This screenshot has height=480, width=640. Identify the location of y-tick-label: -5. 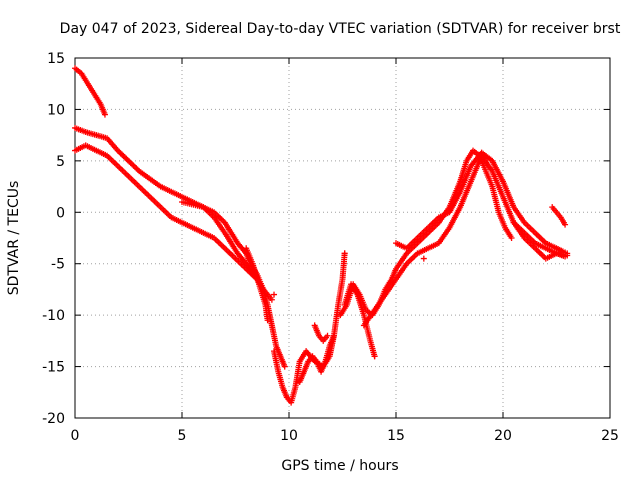
(58, 265).